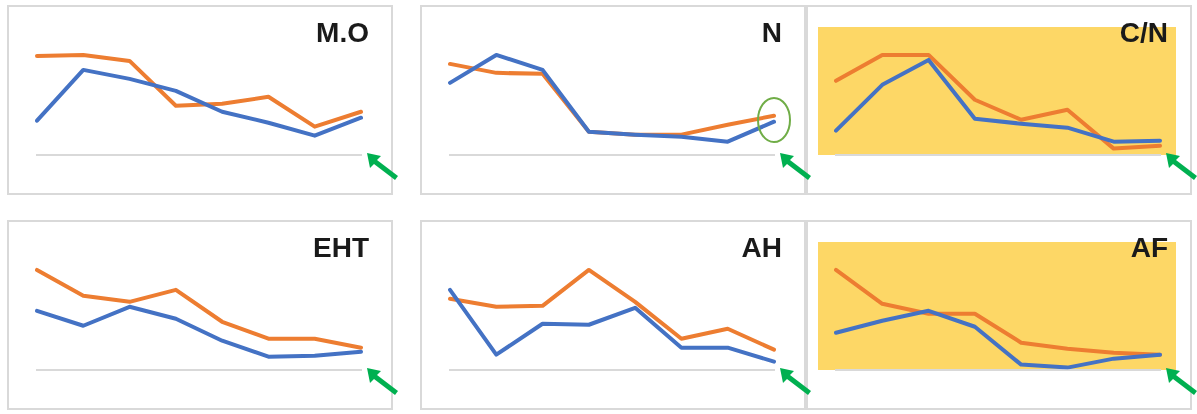 The image size is (1197, 414). I want to click on chart-title: N, so click(771, 32).